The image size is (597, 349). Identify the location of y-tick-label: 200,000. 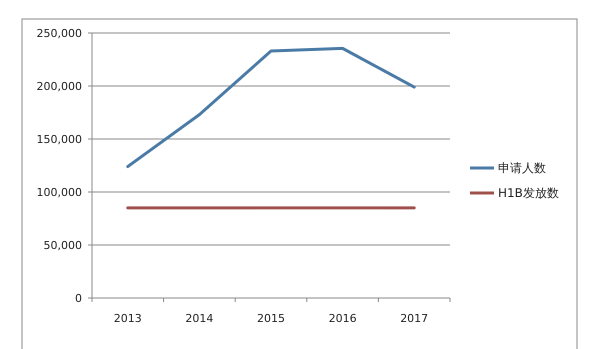
(59, 86).